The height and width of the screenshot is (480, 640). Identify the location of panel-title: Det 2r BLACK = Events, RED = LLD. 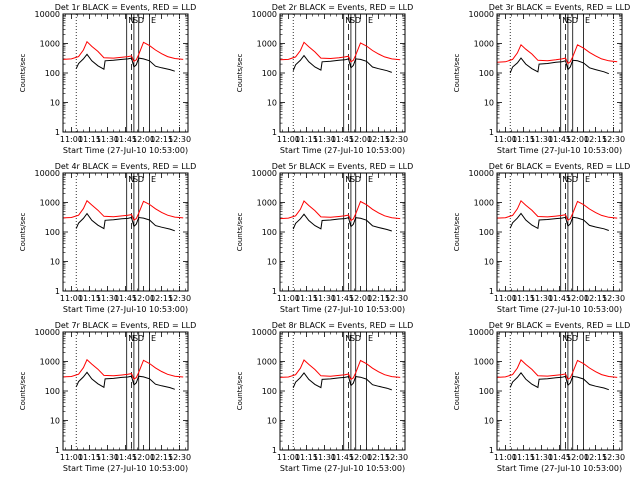
(343, 7).